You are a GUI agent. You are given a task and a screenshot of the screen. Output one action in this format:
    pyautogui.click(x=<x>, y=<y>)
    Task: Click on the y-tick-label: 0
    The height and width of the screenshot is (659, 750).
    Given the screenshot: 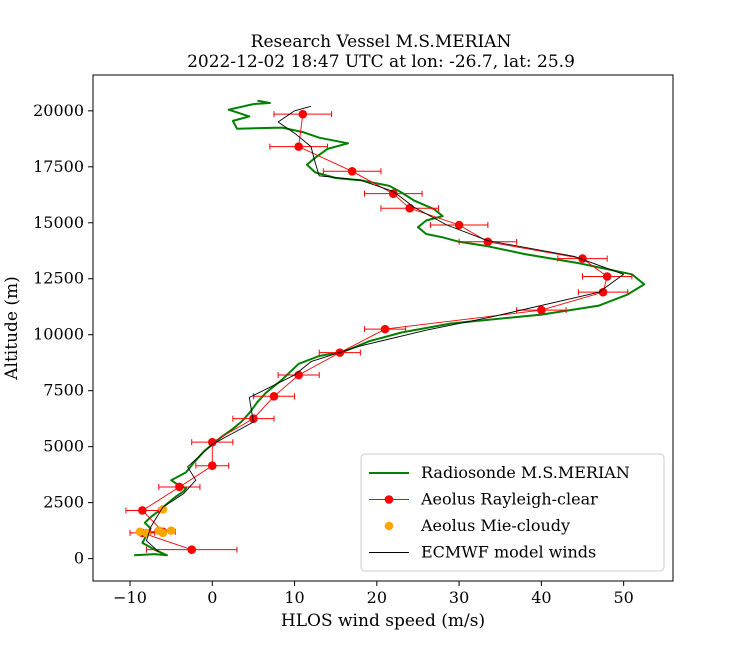 What is the action you would take?
    pyautogui.click(x=79, y=558)
    